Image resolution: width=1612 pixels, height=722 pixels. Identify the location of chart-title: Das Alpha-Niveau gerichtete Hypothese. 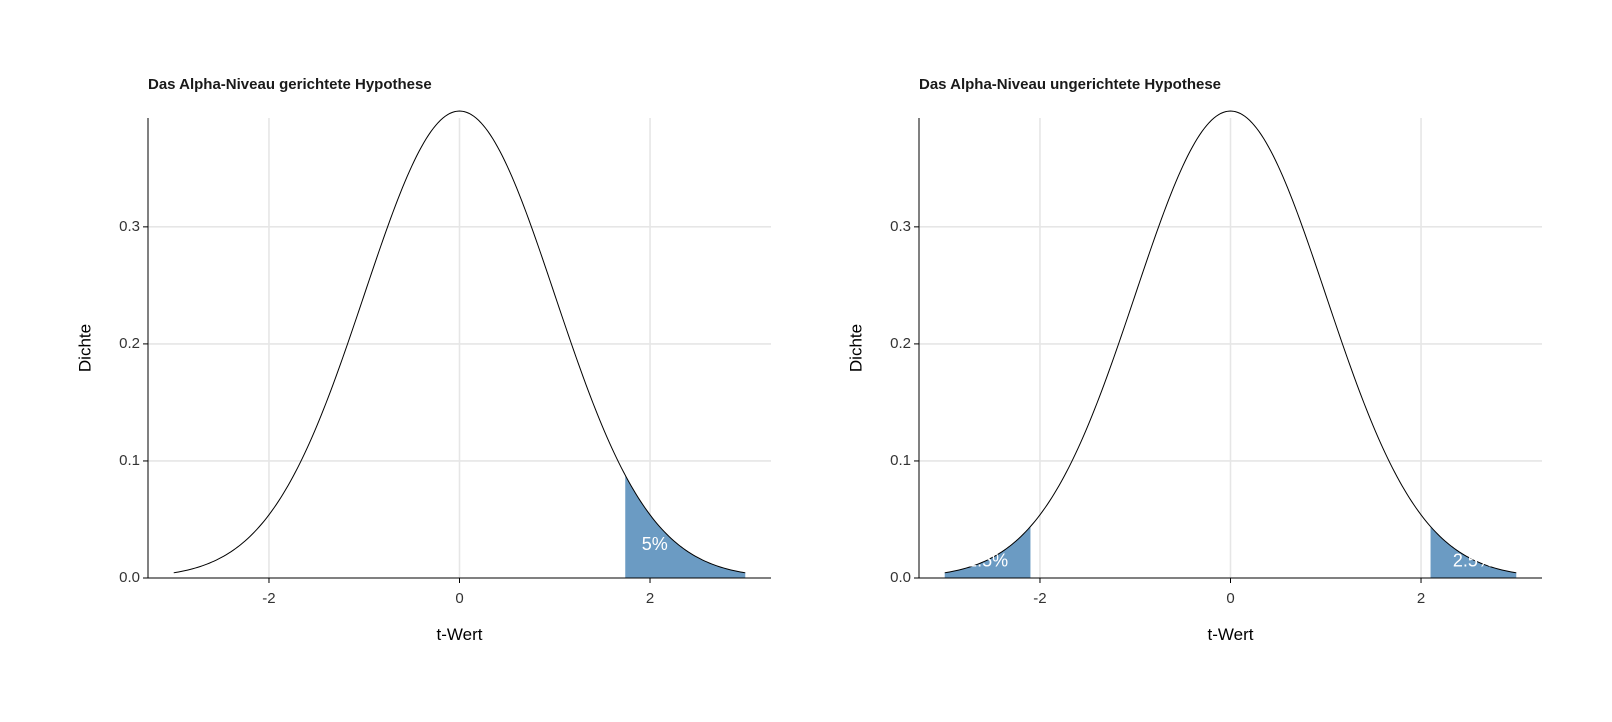
(290, 84).